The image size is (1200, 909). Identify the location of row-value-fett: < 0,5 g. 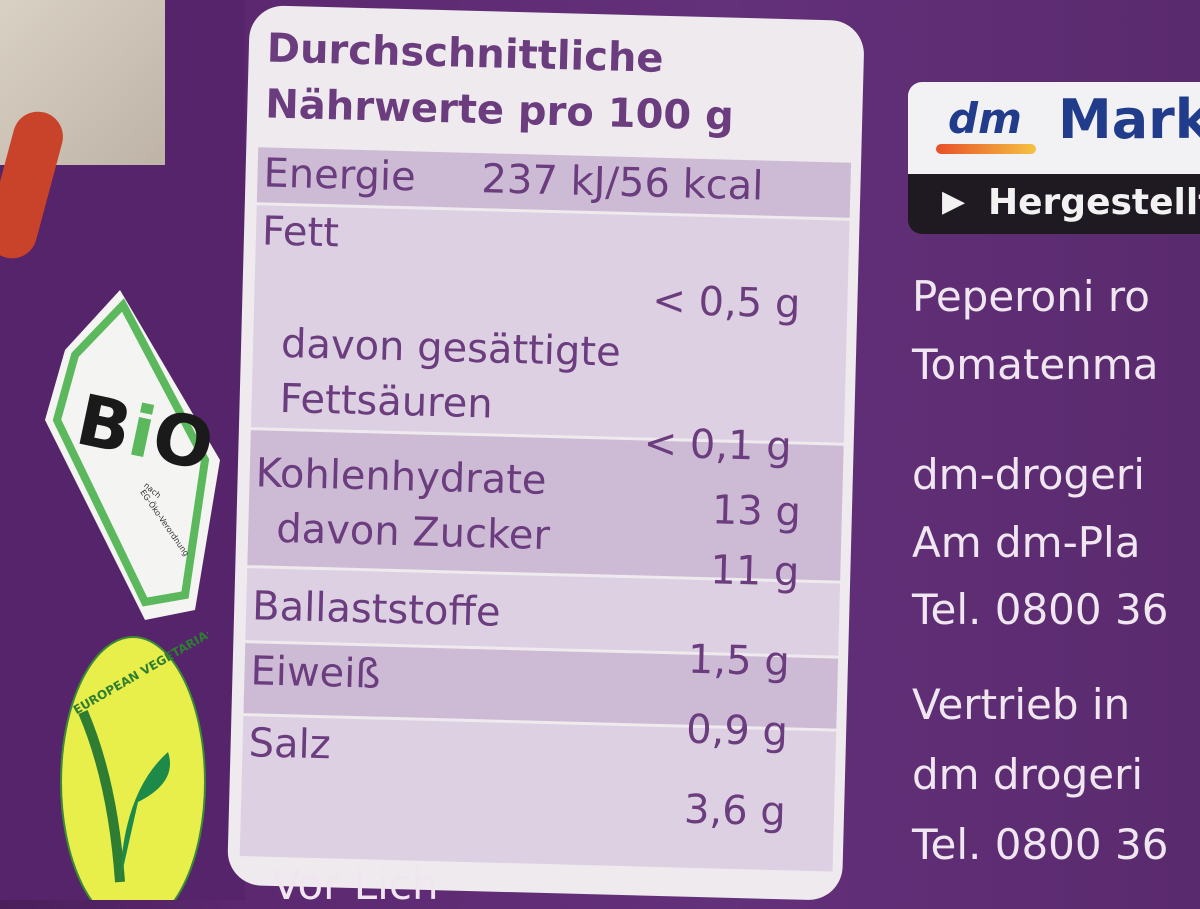
(726, 302).